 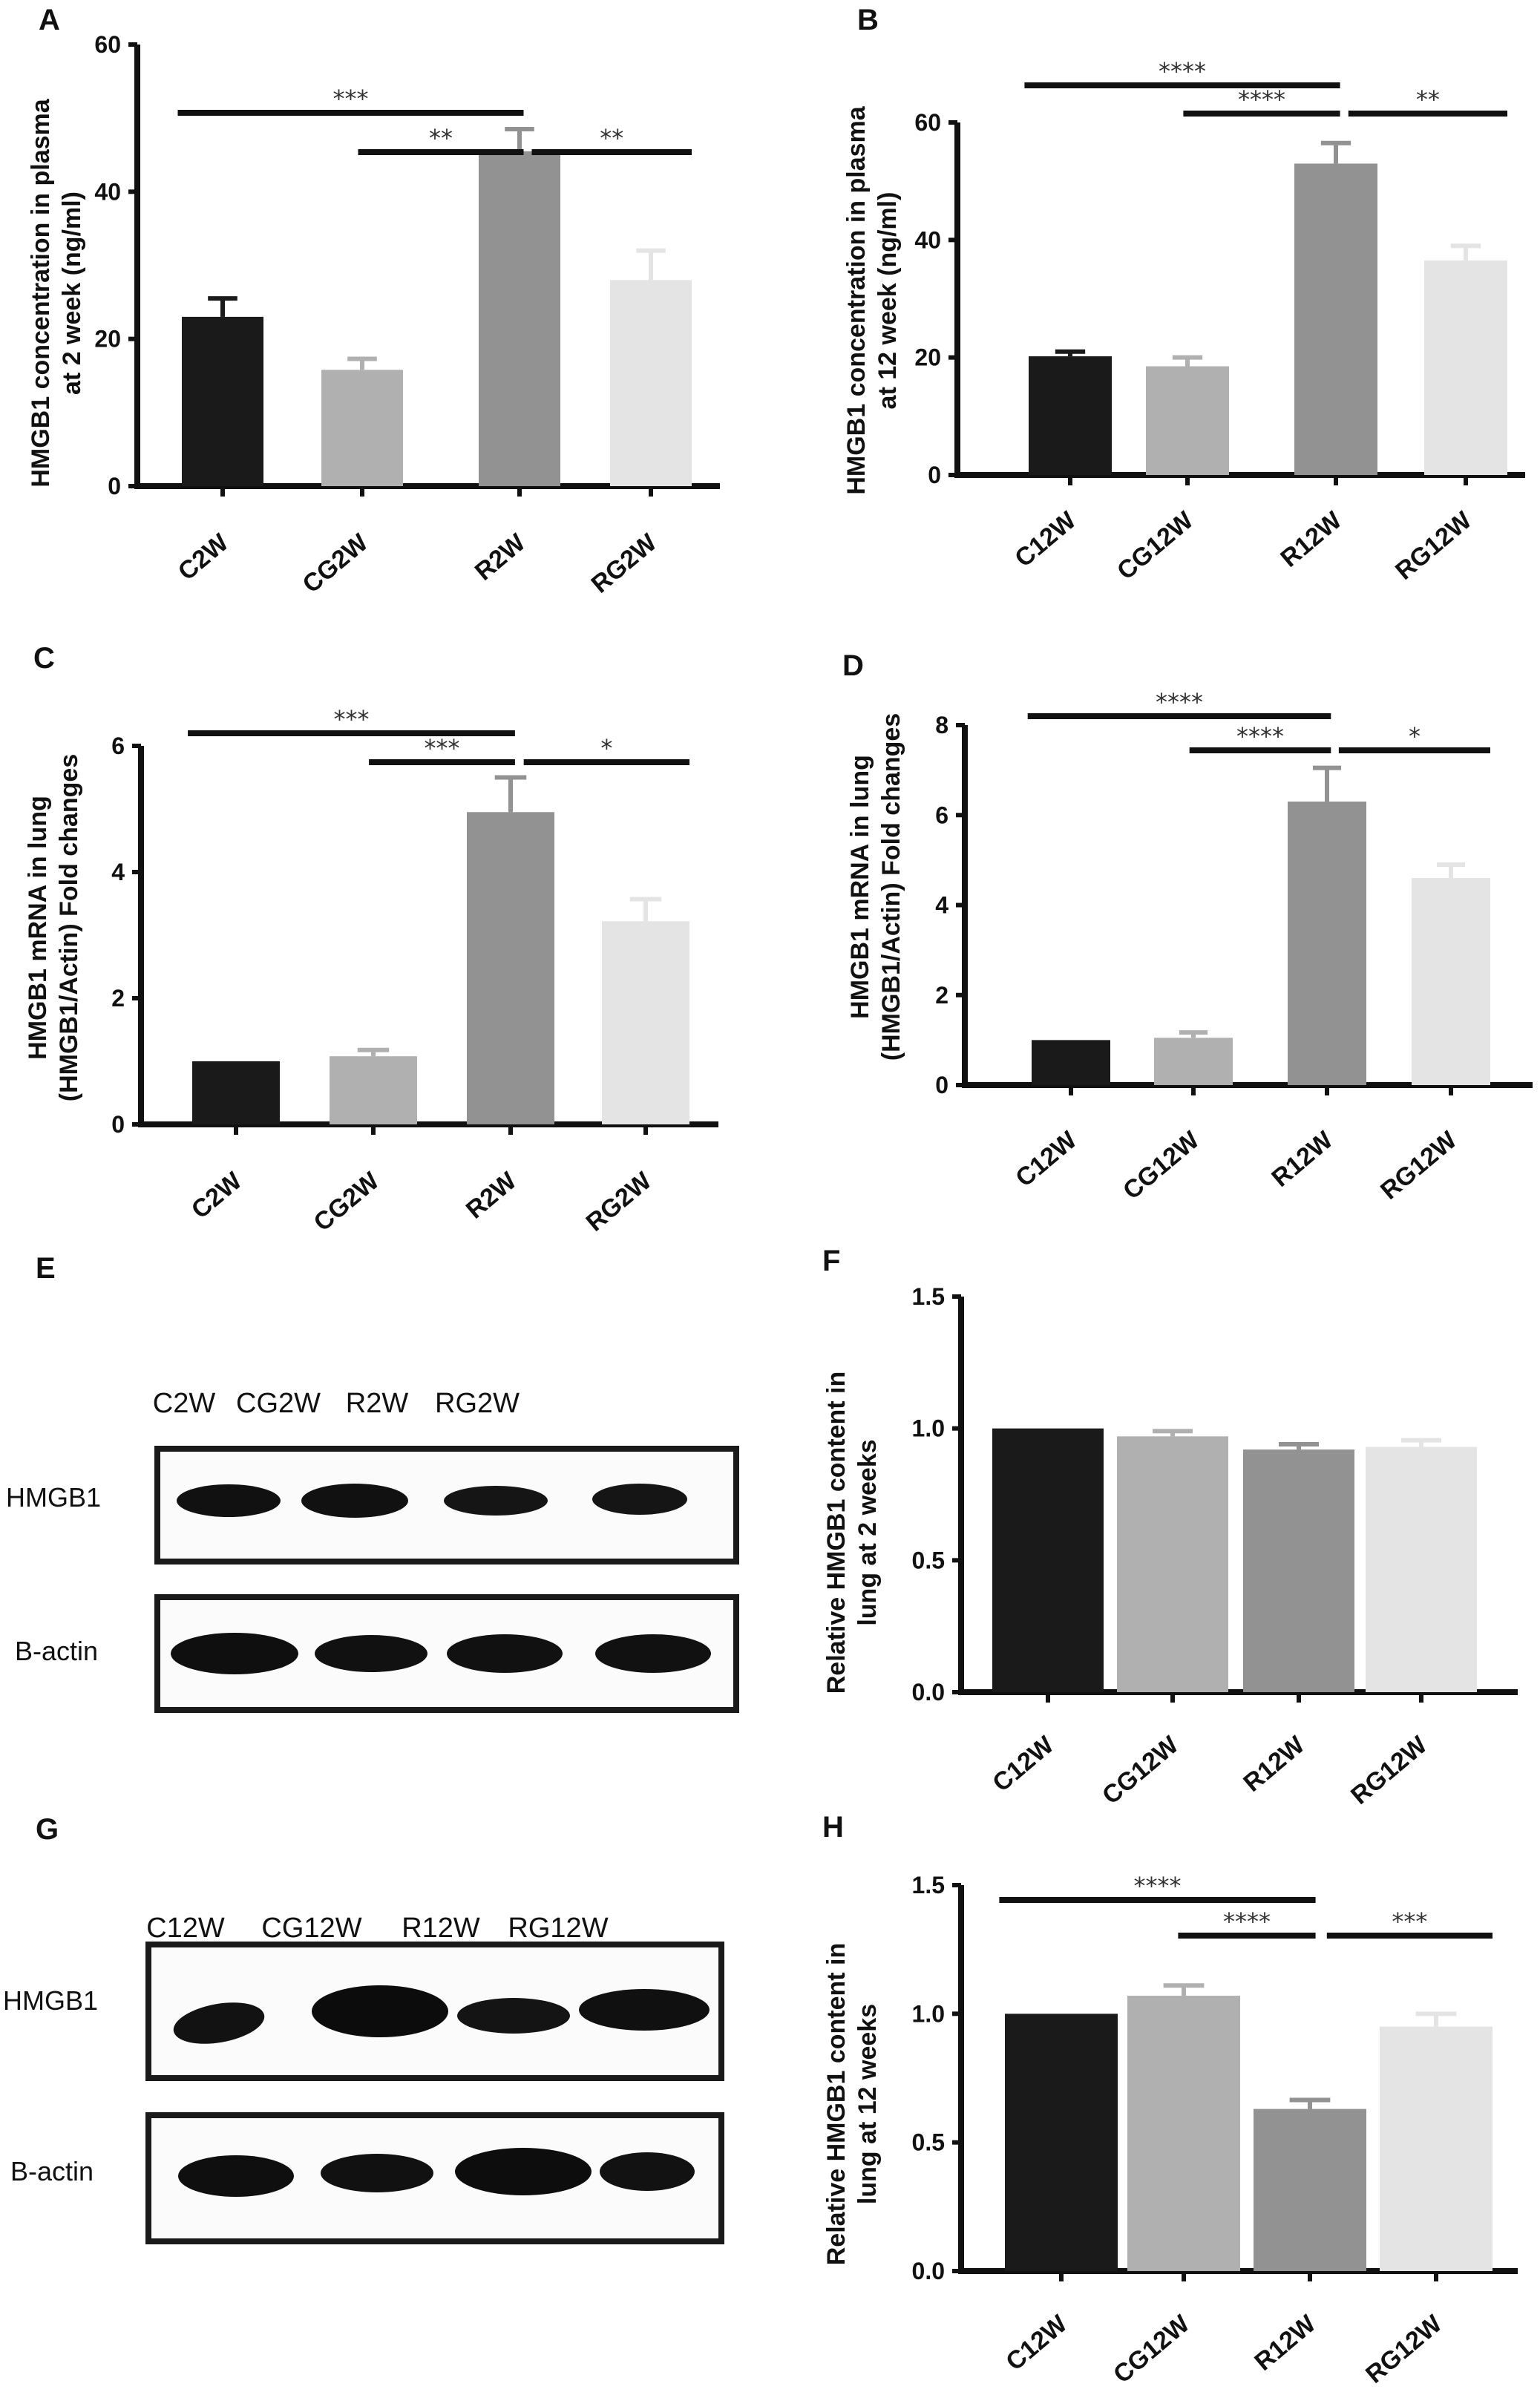 What do you see at coordinates (185, 1928) in the screenshot?
I see `blot-g-lane-label: C12W` at bounding box center [185, 1928].